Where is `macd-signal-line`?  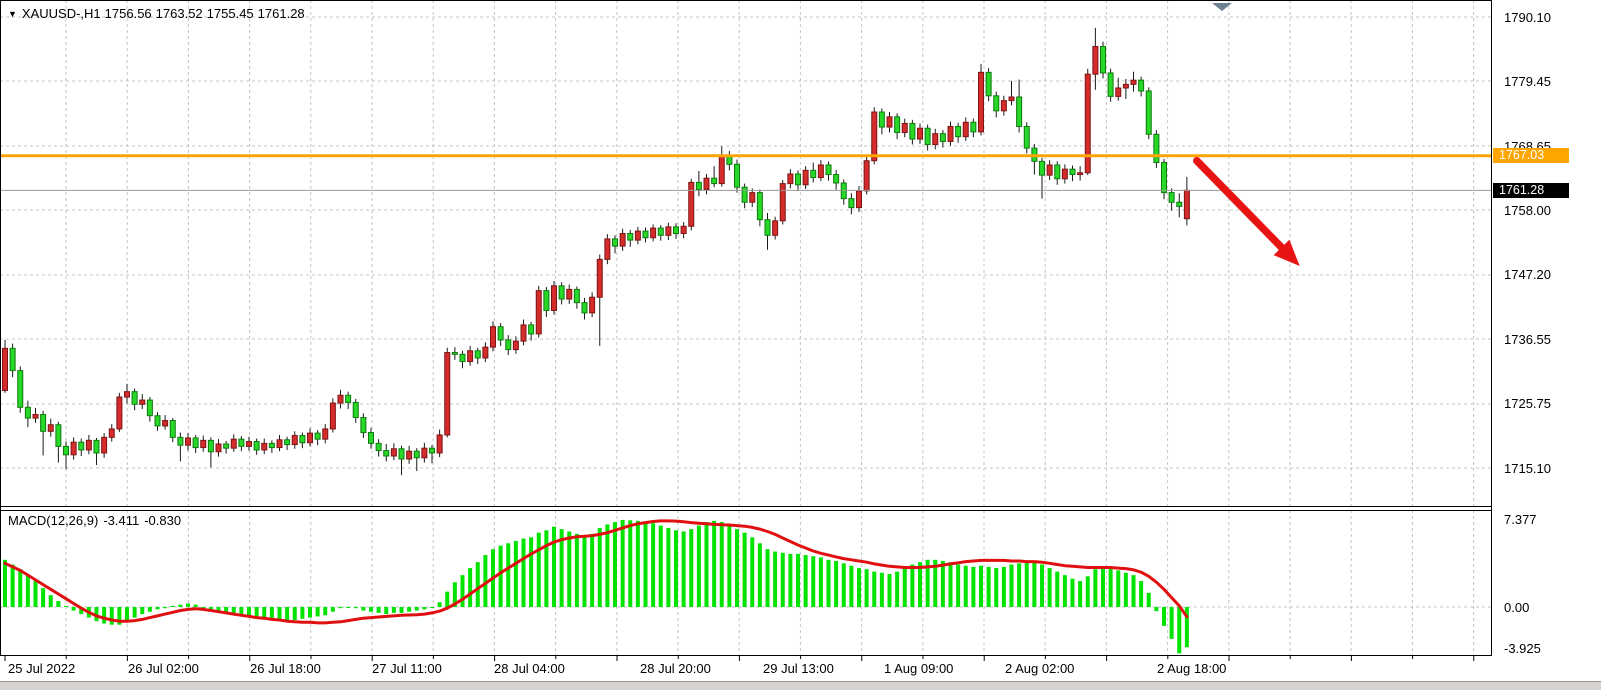 macd-signal-line is located at coordinates (596, 572).